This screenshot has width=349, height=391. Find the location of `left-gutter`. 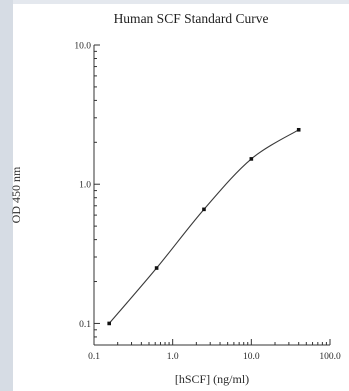

left-gutter is located at coordinates (6, 195).